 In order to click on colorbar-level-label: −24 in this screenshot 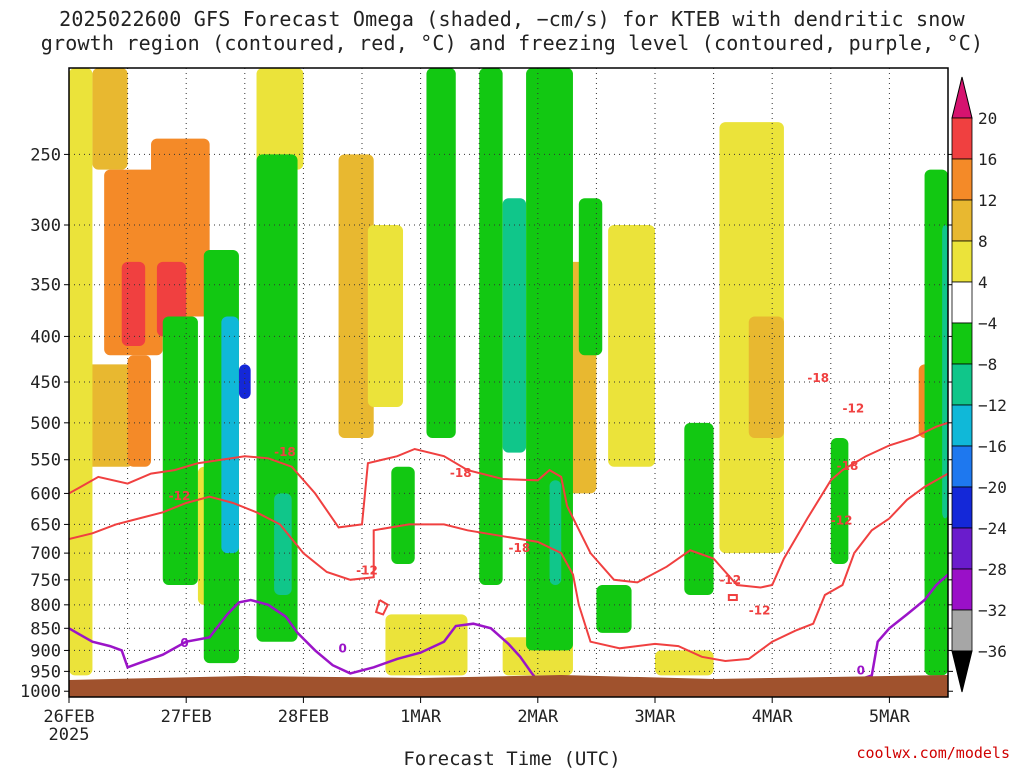, I will do `click(992, 528)`.